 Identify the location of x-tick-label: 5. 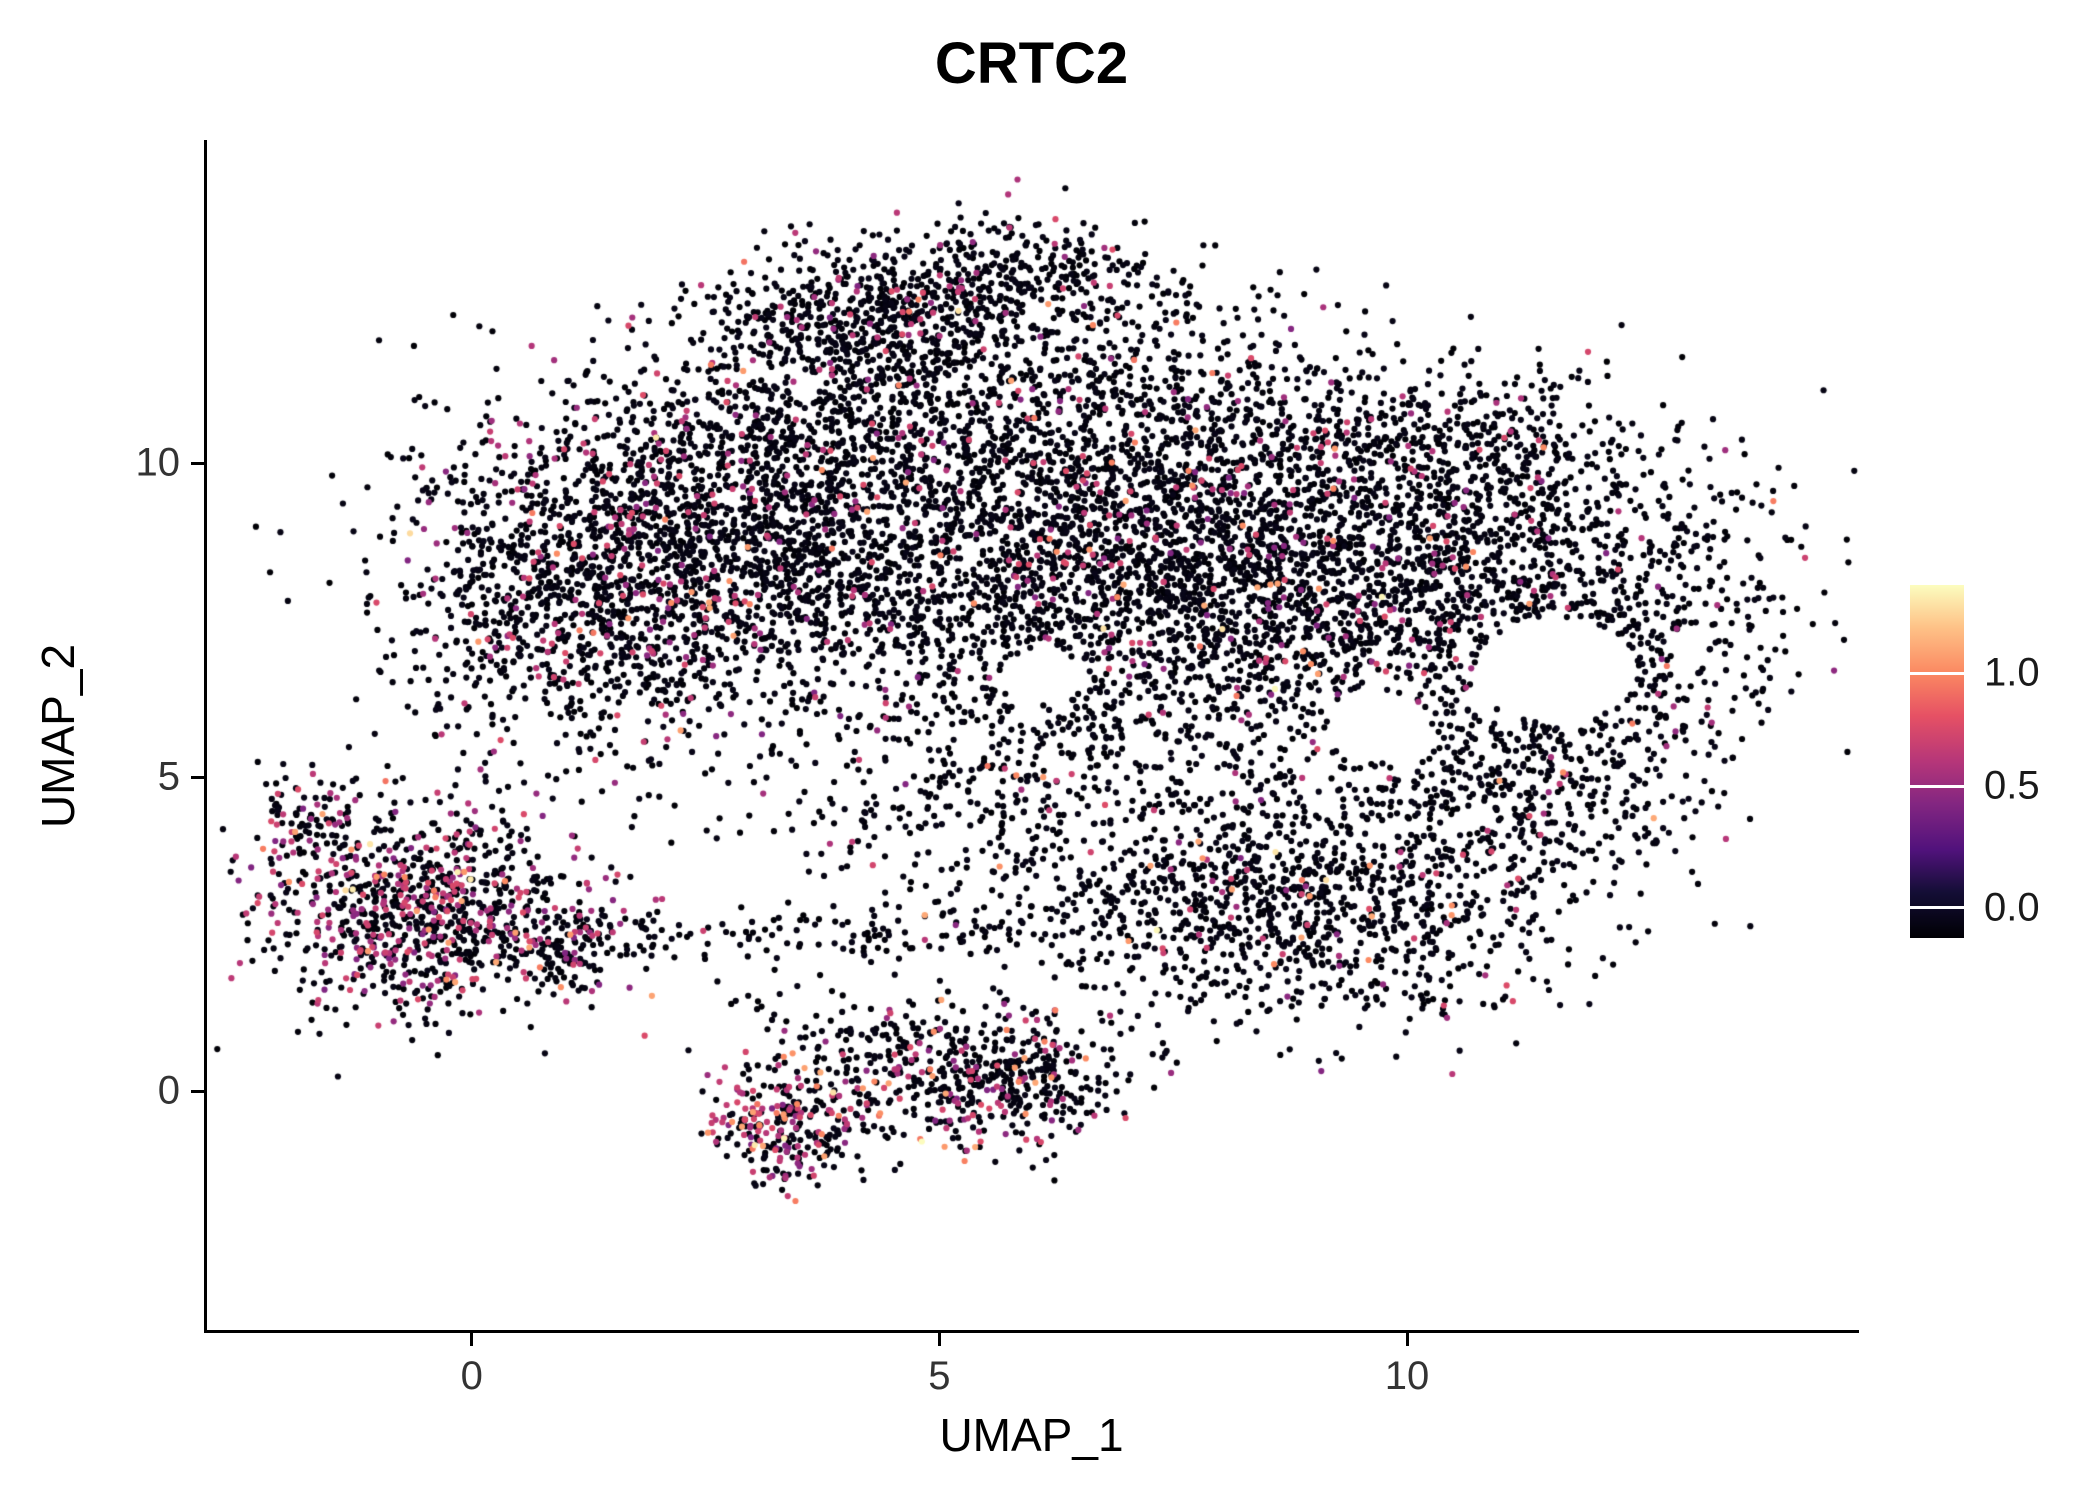
(939, 1376).